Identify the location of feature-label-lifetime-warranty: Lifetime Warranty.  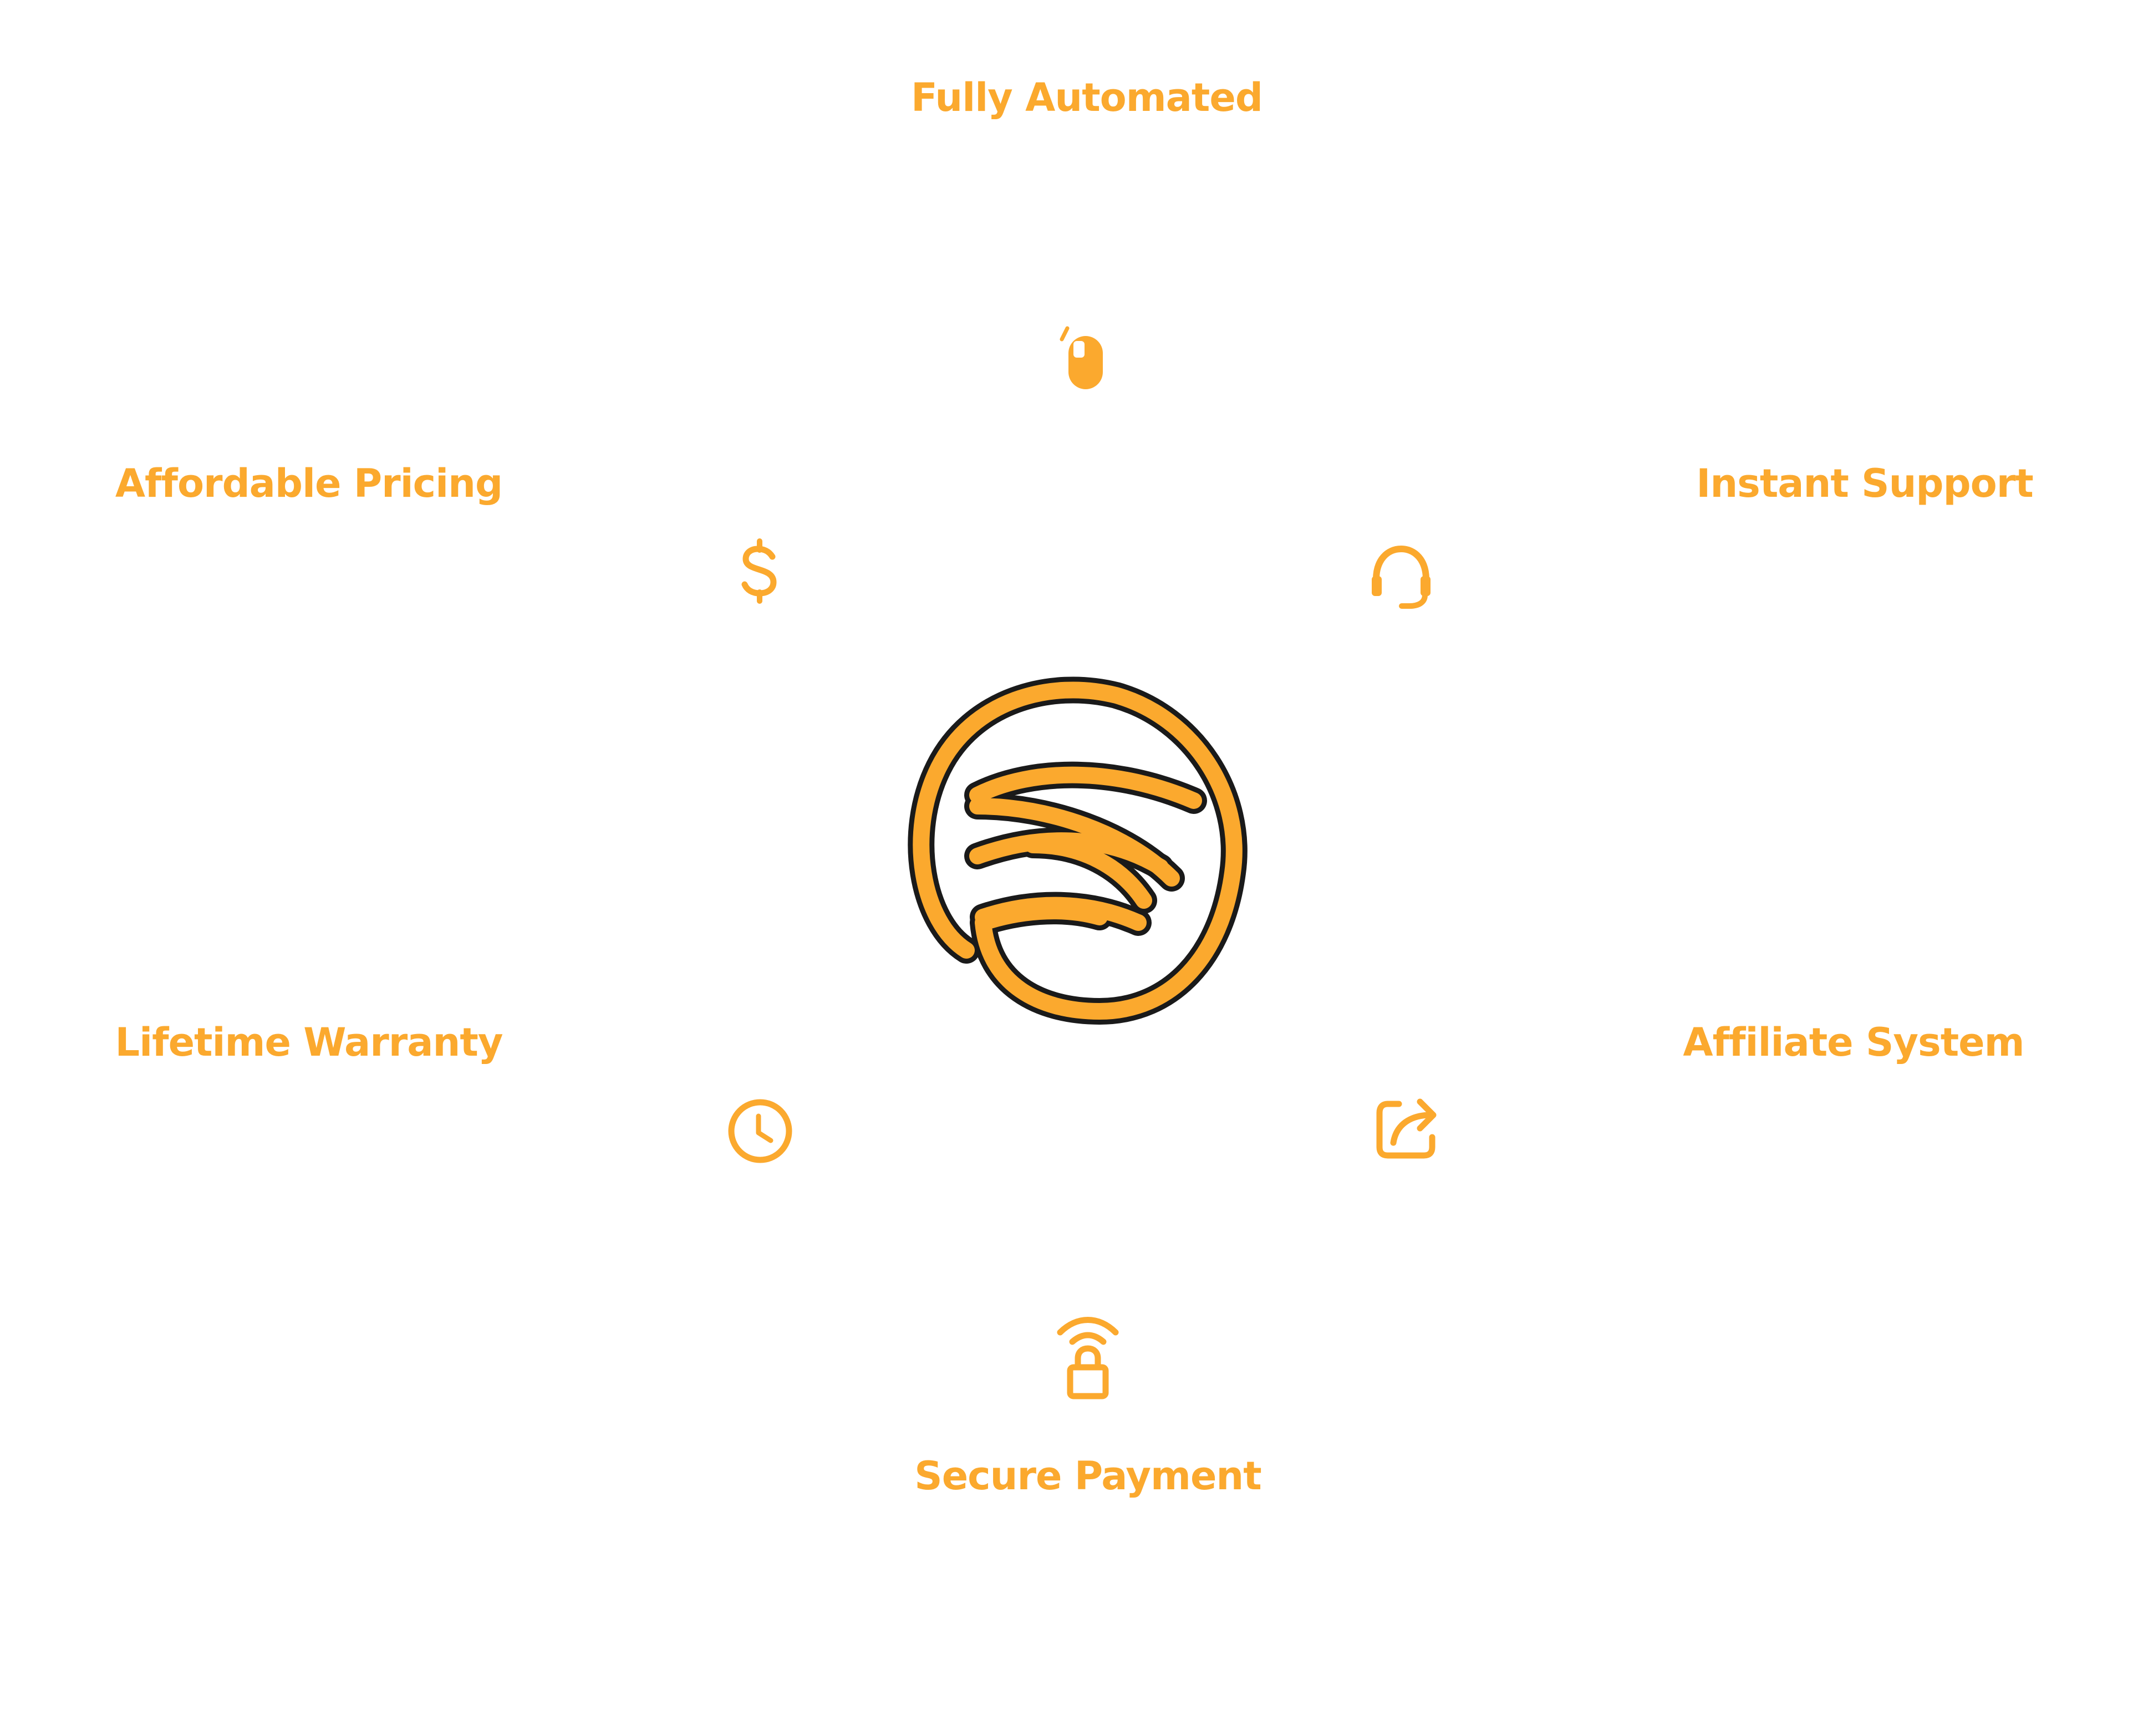
(309, 1042).